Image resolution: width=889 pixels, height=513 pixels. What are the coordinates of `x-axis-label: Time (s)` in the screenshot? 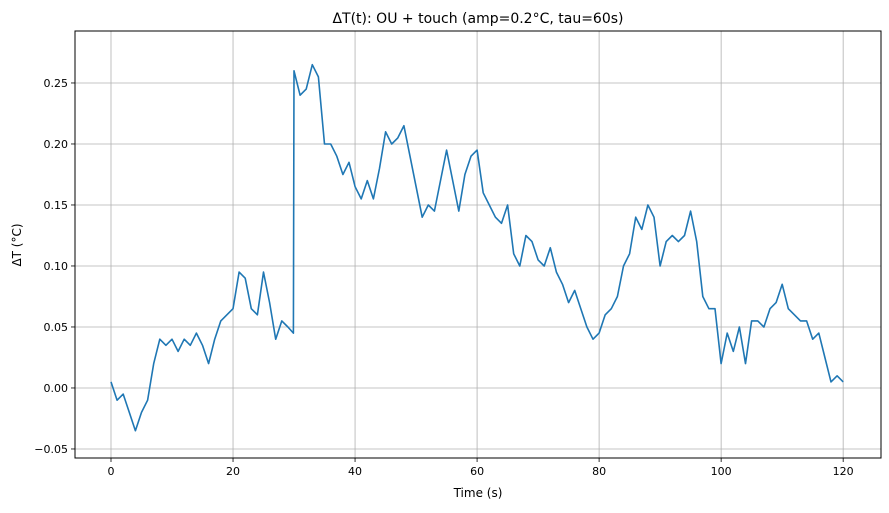 It's located at (478, 493).